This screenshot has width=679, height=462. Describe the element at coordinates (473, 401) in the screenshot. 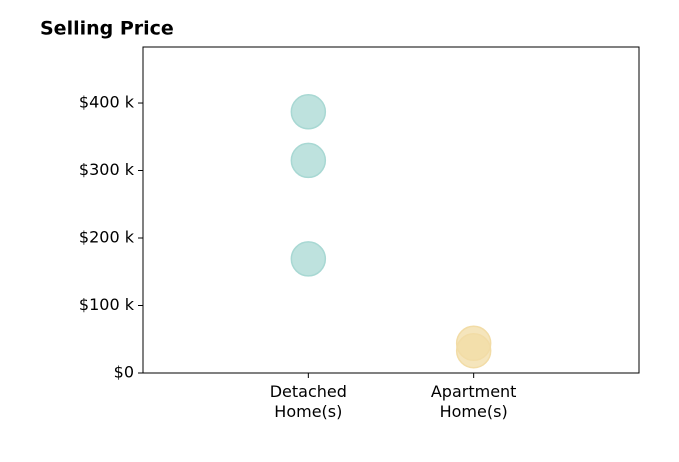

I see `x-tick-label: Apartment Home(s)` at that location.